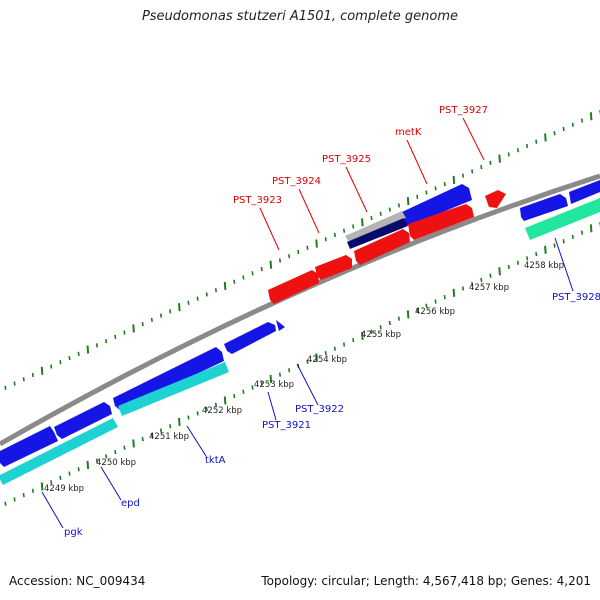 Image resolution: width=600 pixels, height=600 pixels. What do you see at coordinates (319, 409) in the screenshot?
I see `gene-label-bottom: PST_3922` at bounding box center [319, 409].